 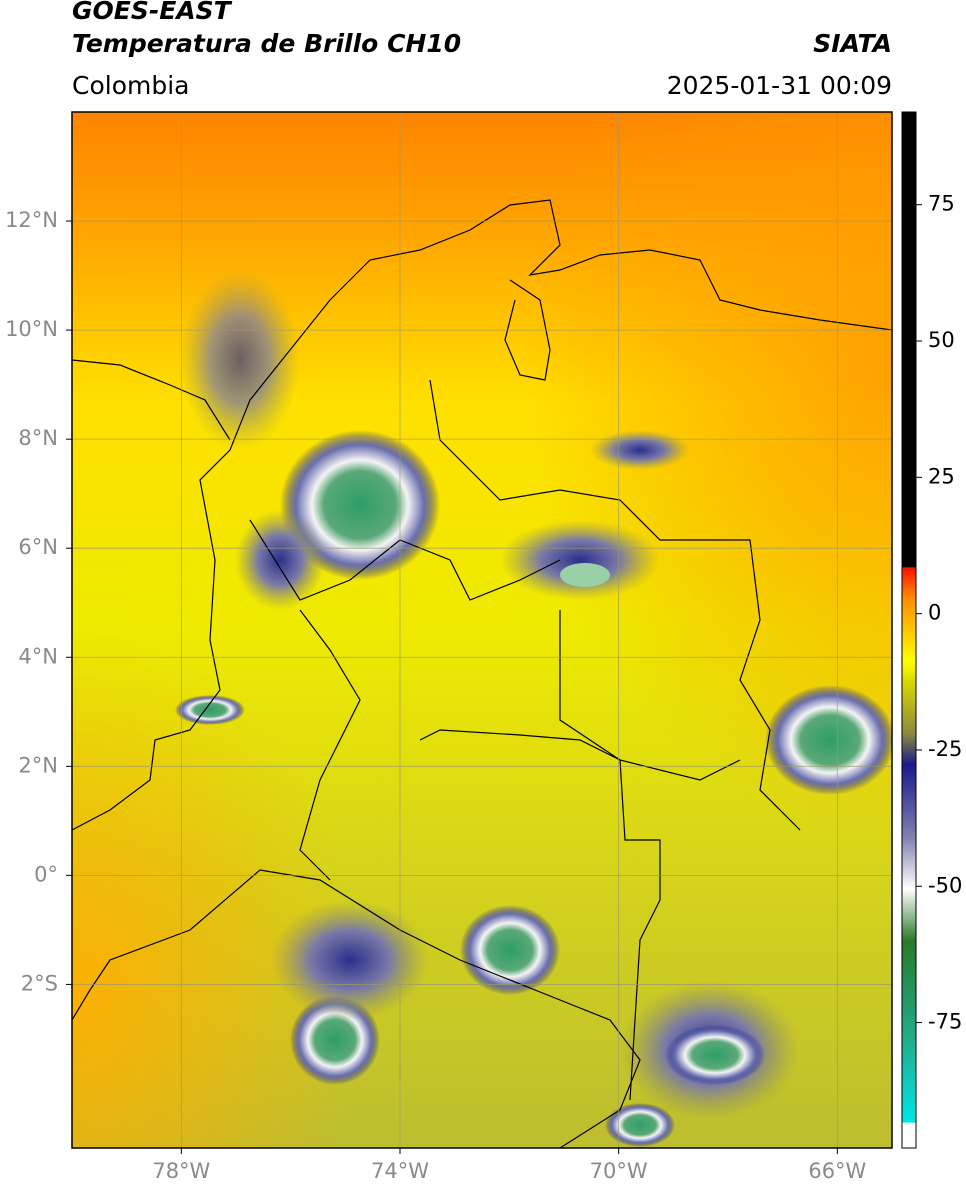 What do you see at coordinates (400, 1171) in the screenshot?
I see `x-tick-label: 74°W` at bounding box center [400, 1171].